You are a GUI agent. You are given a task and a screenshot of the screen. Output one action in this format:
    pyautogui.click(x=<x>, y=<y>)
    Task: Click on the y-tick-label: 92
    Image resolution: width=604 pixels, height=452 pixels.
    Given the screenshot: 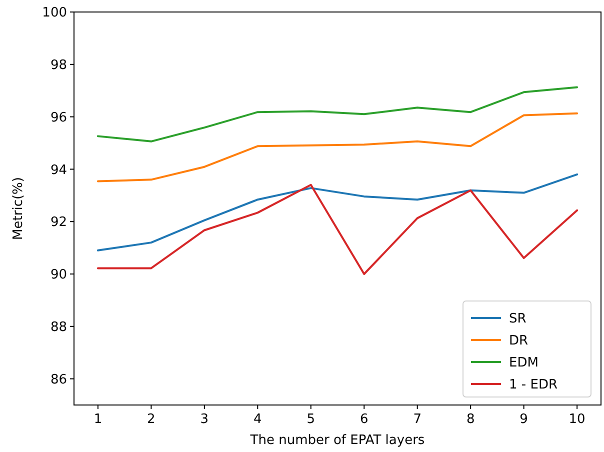 What is the action you would take?
    pyautogui.click(x=58, y=222)
    